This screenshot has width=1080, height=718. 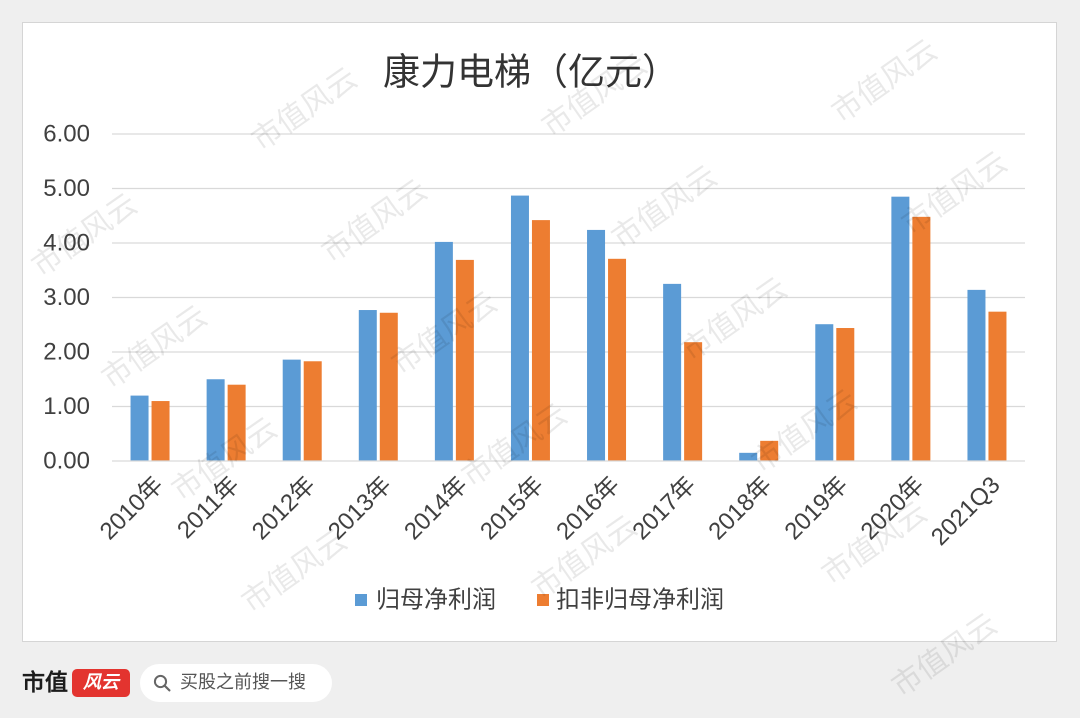 I want to click on search-box: 买股之前搜一搜, so click(x=236, y=683).